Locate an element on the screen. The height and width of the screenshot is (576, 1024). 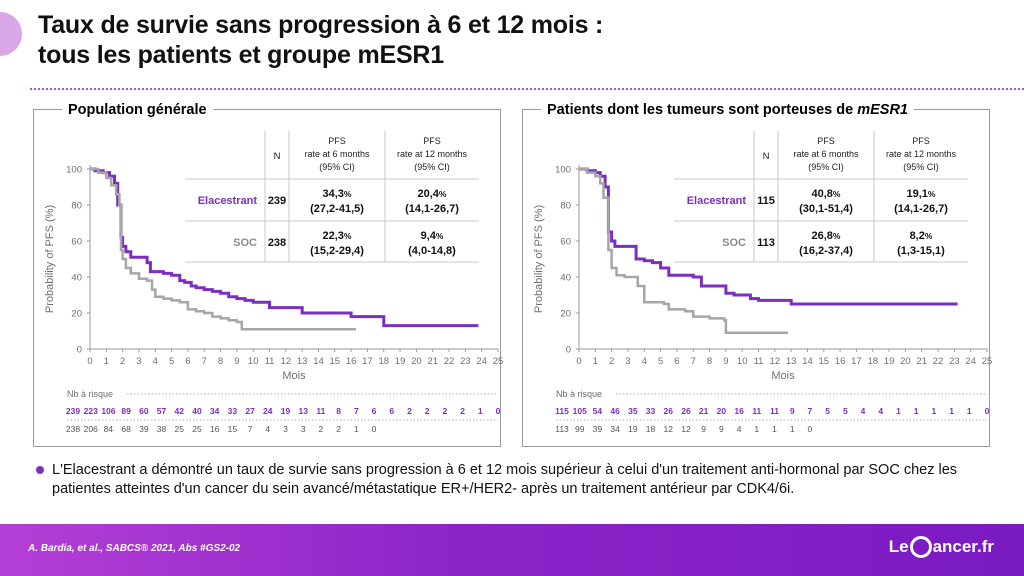
risk-elacestrant-count: 24 is located at coordinates (268, 411).